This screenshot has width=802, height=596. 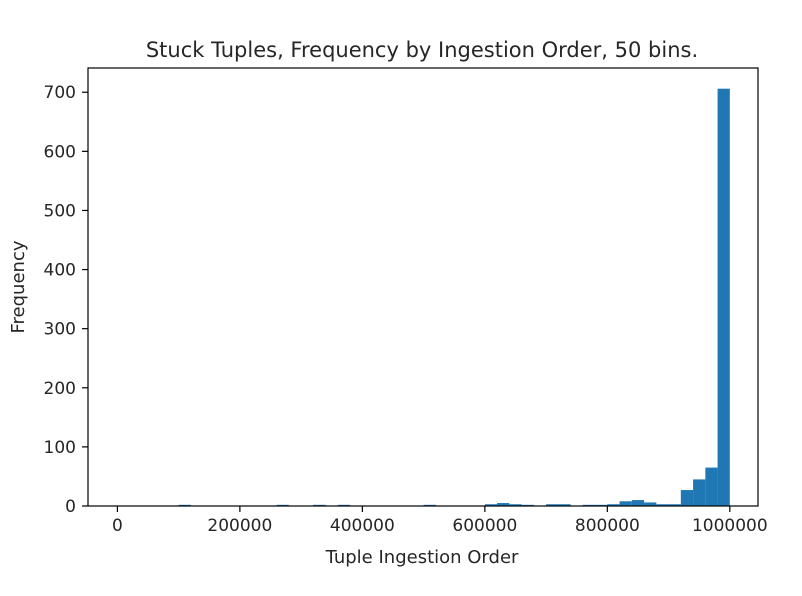 What do you see at coordinates (730, 526) in the screenshot?
I see `x-tick-label: 1000000` at bounding box center [730, 526].